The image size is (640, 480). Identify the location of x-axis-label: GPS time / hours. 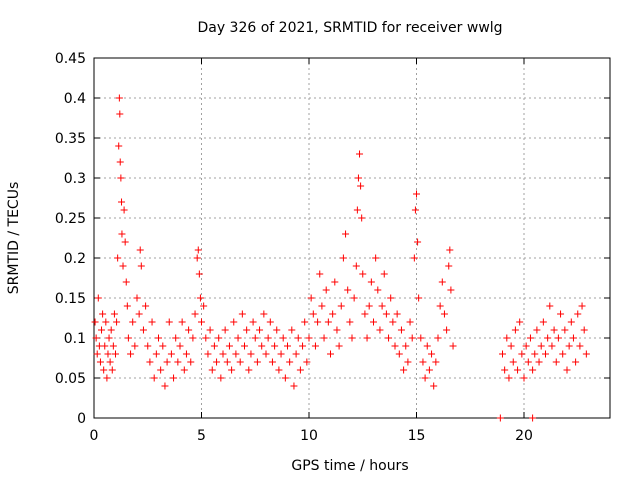
(349, 466).